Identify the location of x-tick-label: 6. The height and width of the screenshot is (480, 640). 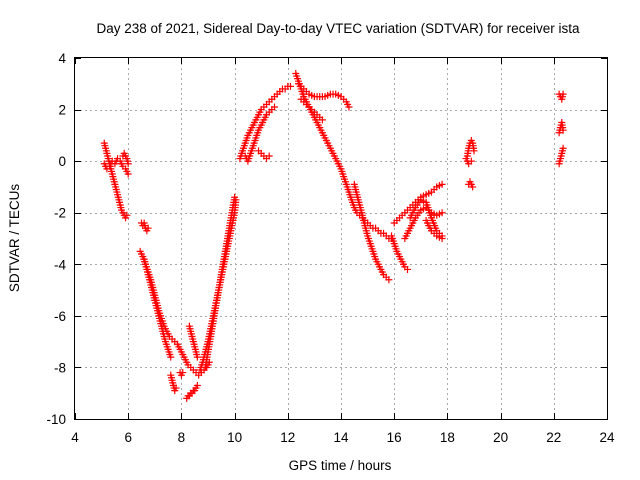
(128, 437).